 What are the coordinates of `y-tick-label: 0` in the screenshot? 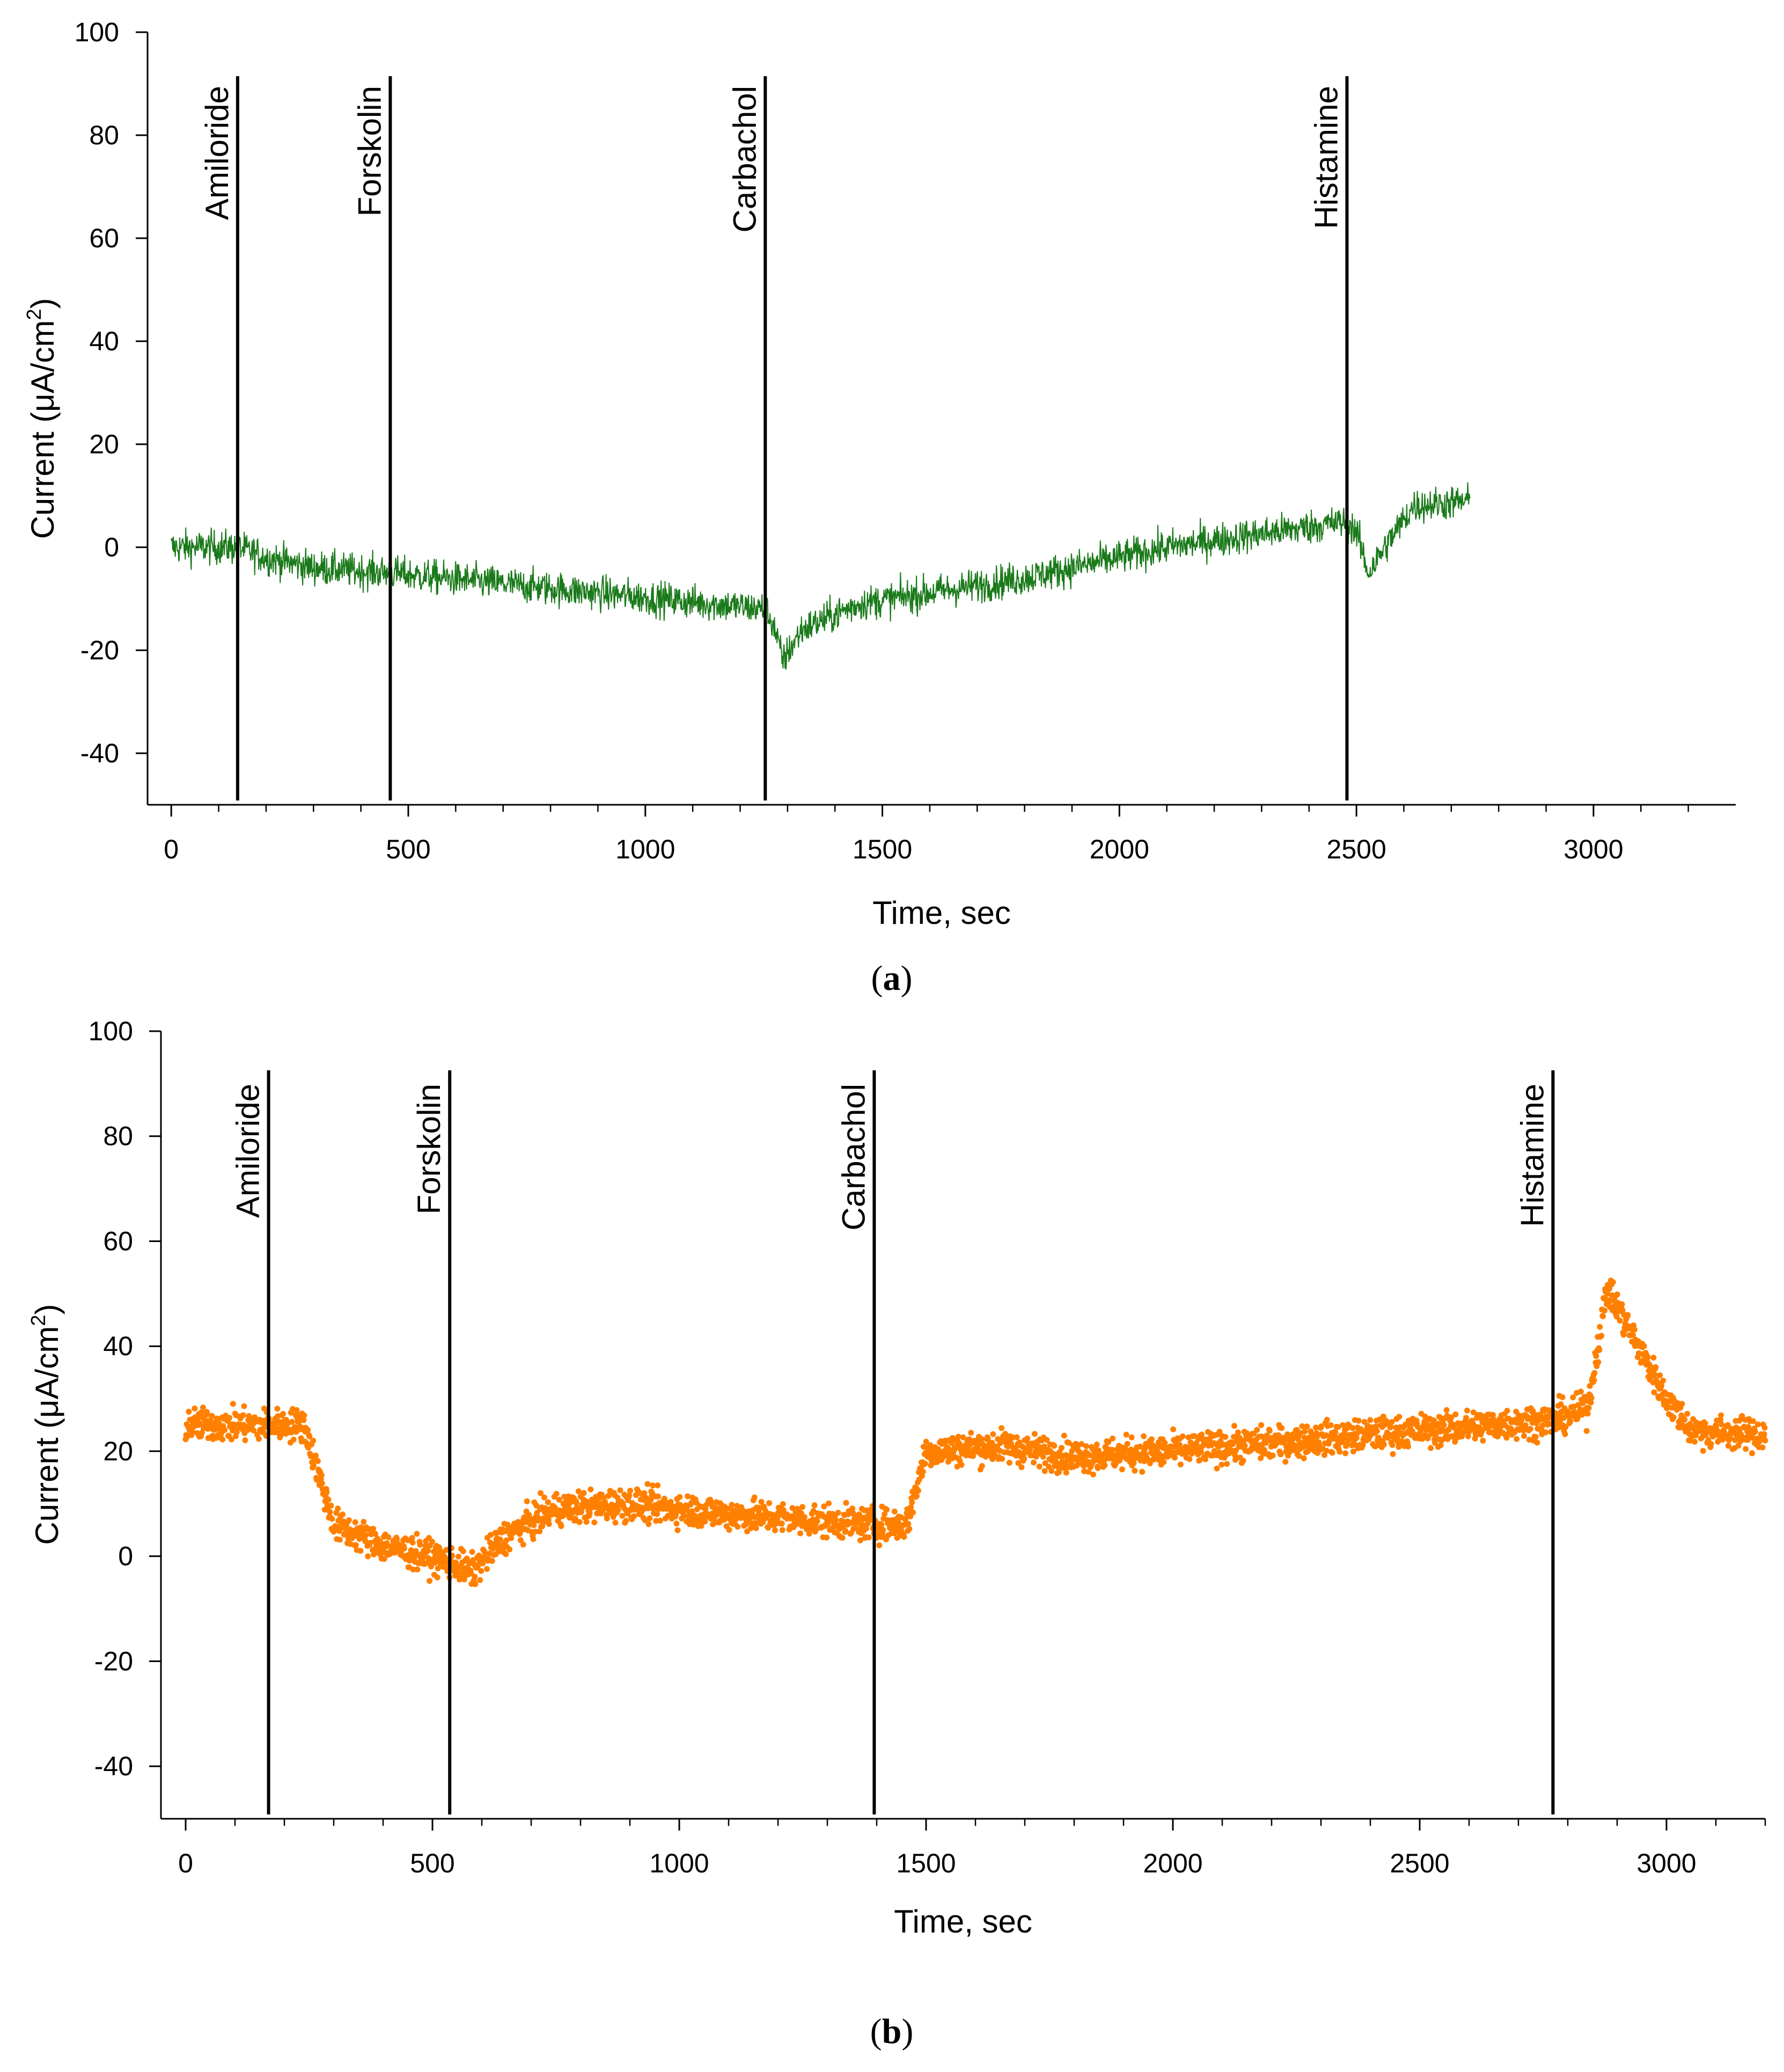 It's located at (125, 1556).